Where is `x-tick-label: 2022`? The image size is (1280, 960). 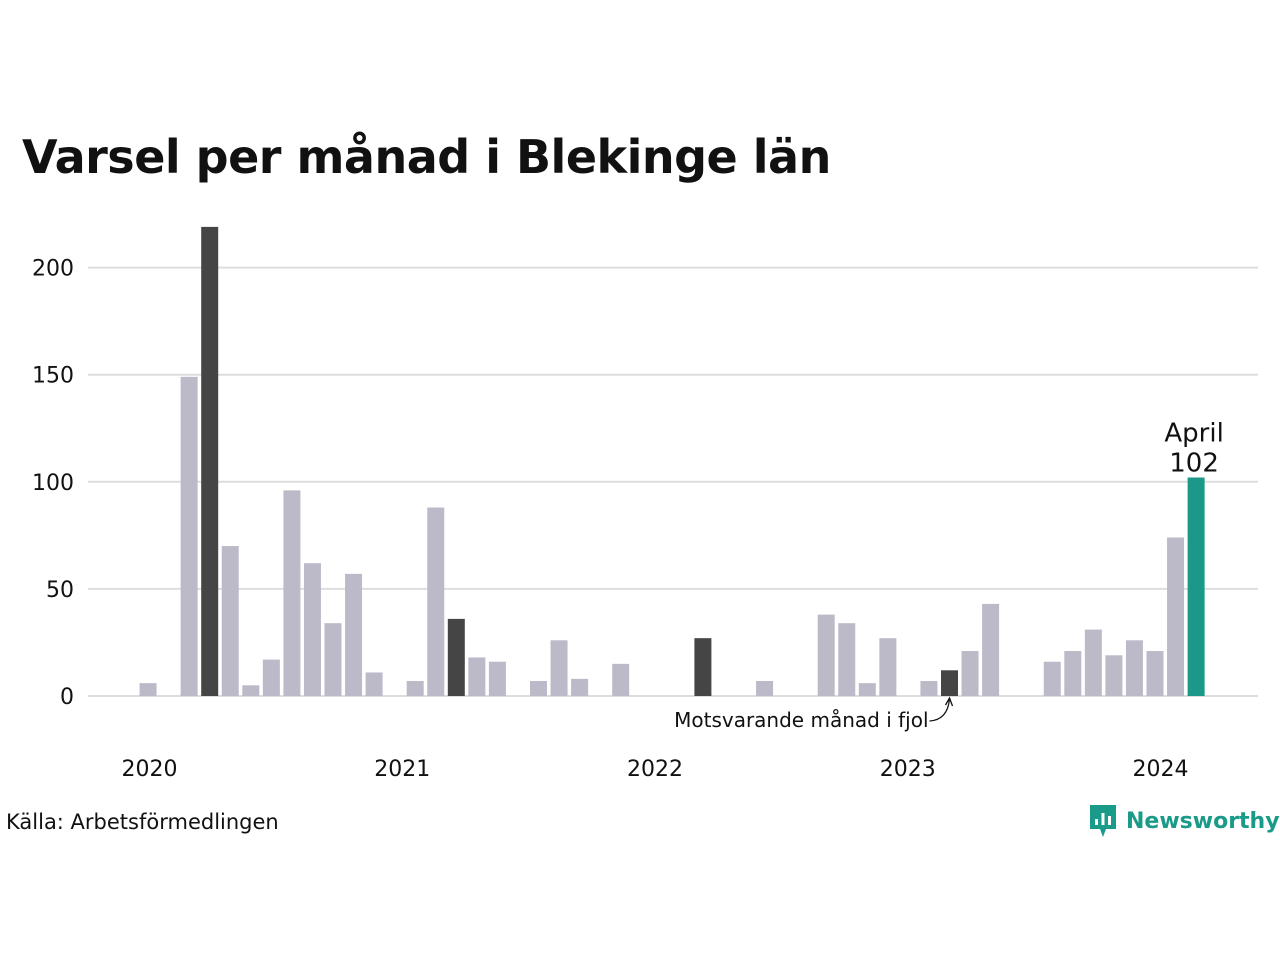
x-tick-label: 2022 is located at coordinates (655, 769).